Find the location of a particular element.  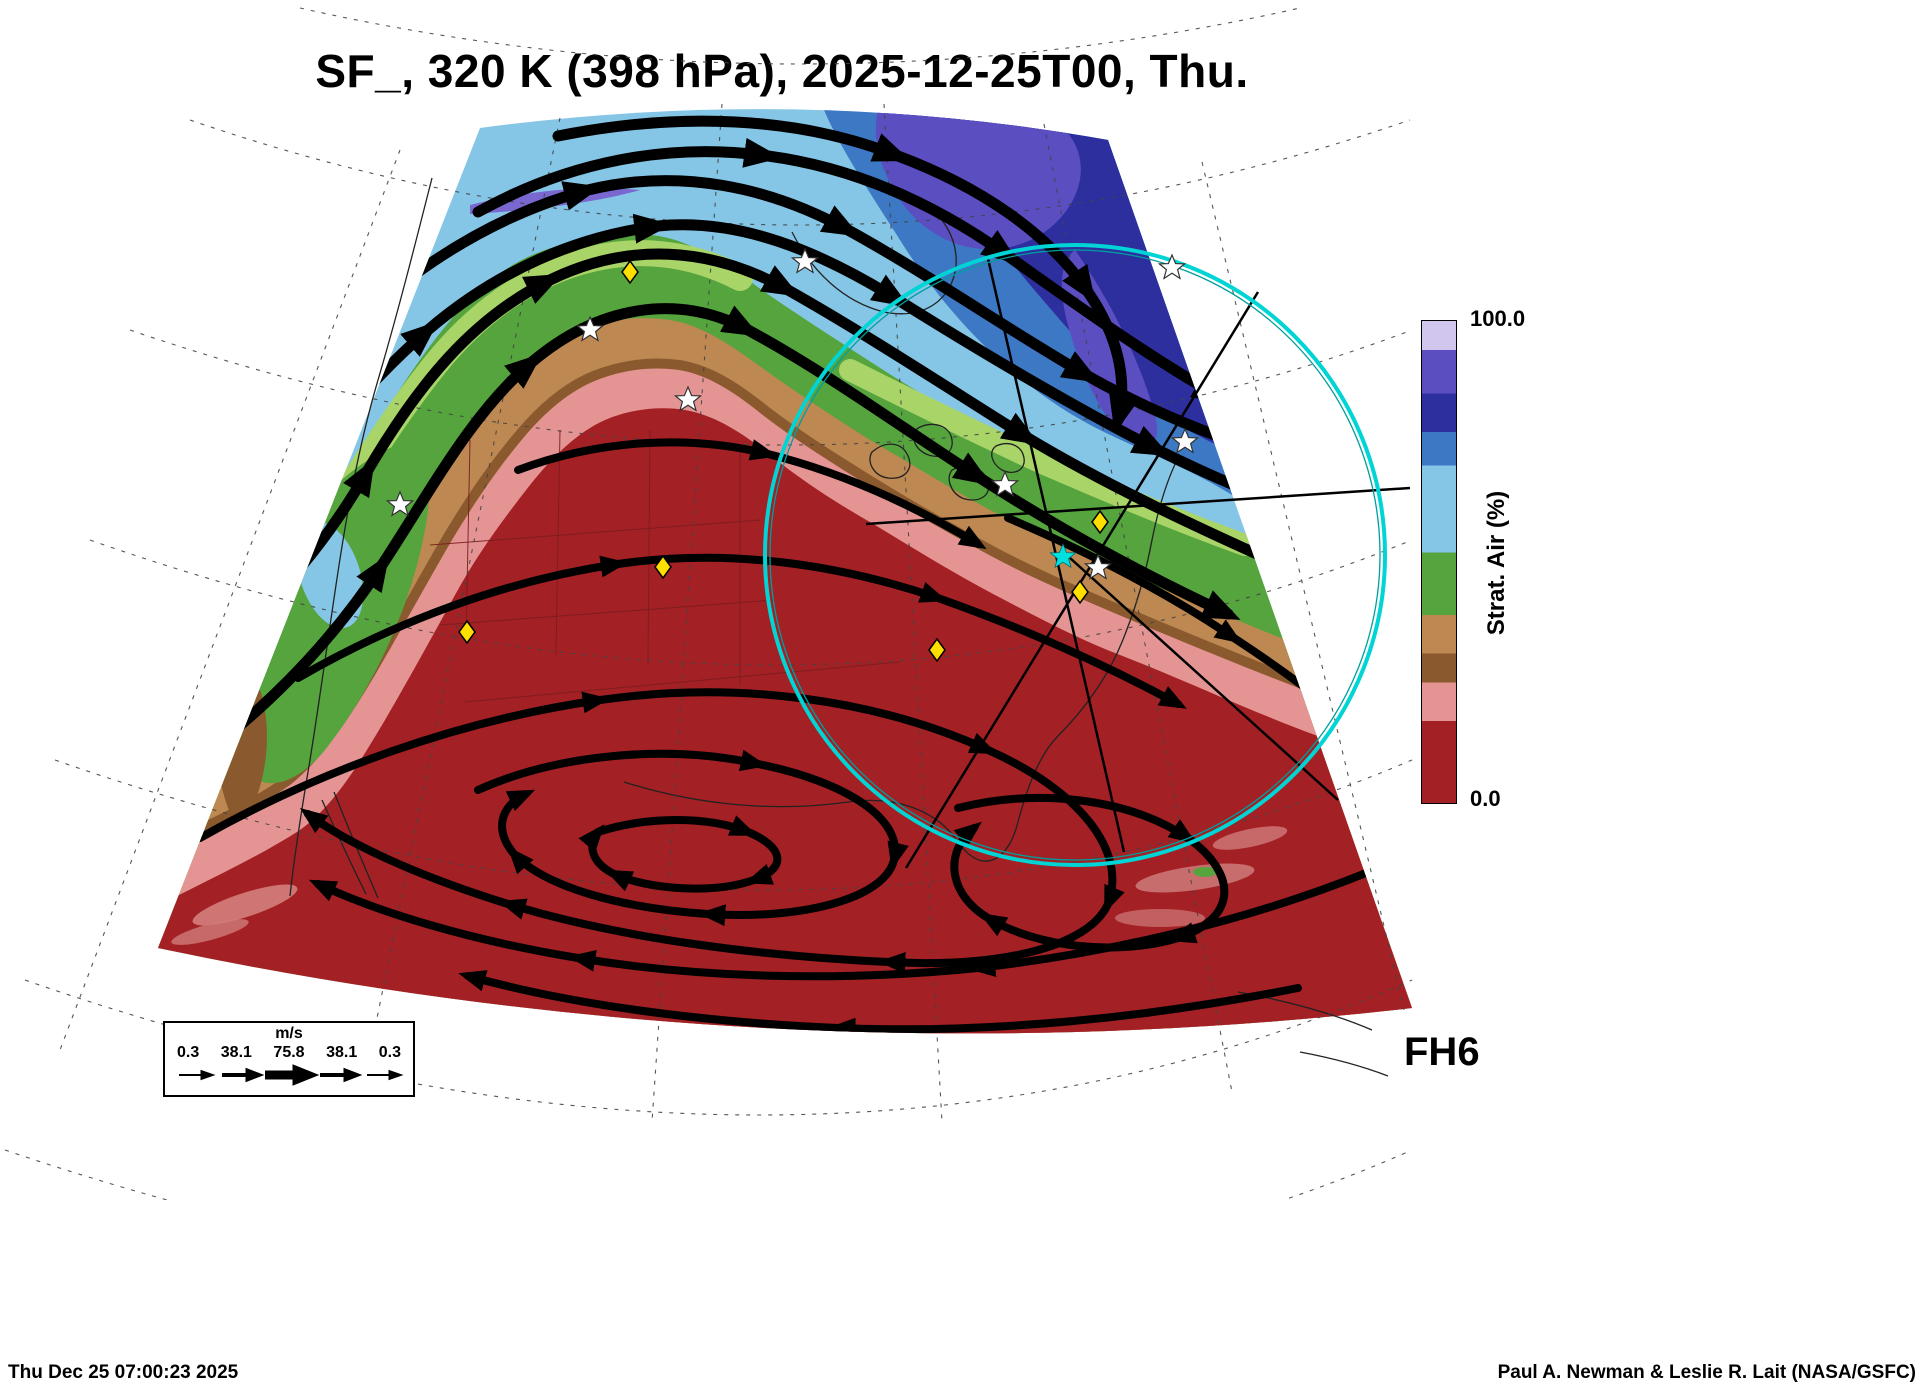

colorbar-max-label: 100.0 is located at coordinates (1498, 318).